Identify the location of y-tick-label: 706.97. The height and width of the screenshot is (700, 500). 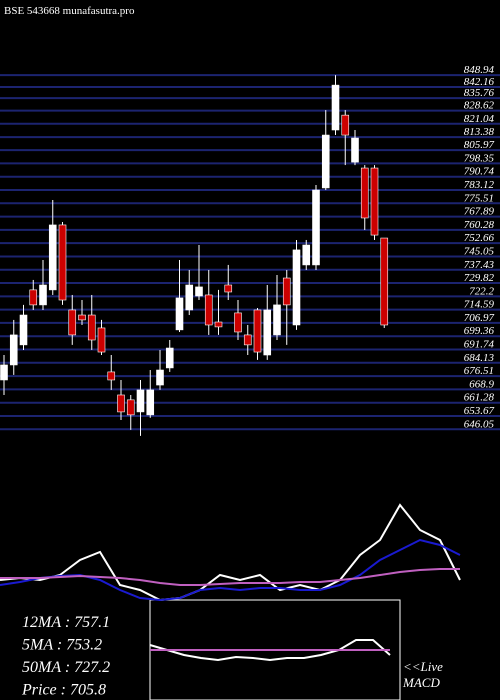
(479, 318).